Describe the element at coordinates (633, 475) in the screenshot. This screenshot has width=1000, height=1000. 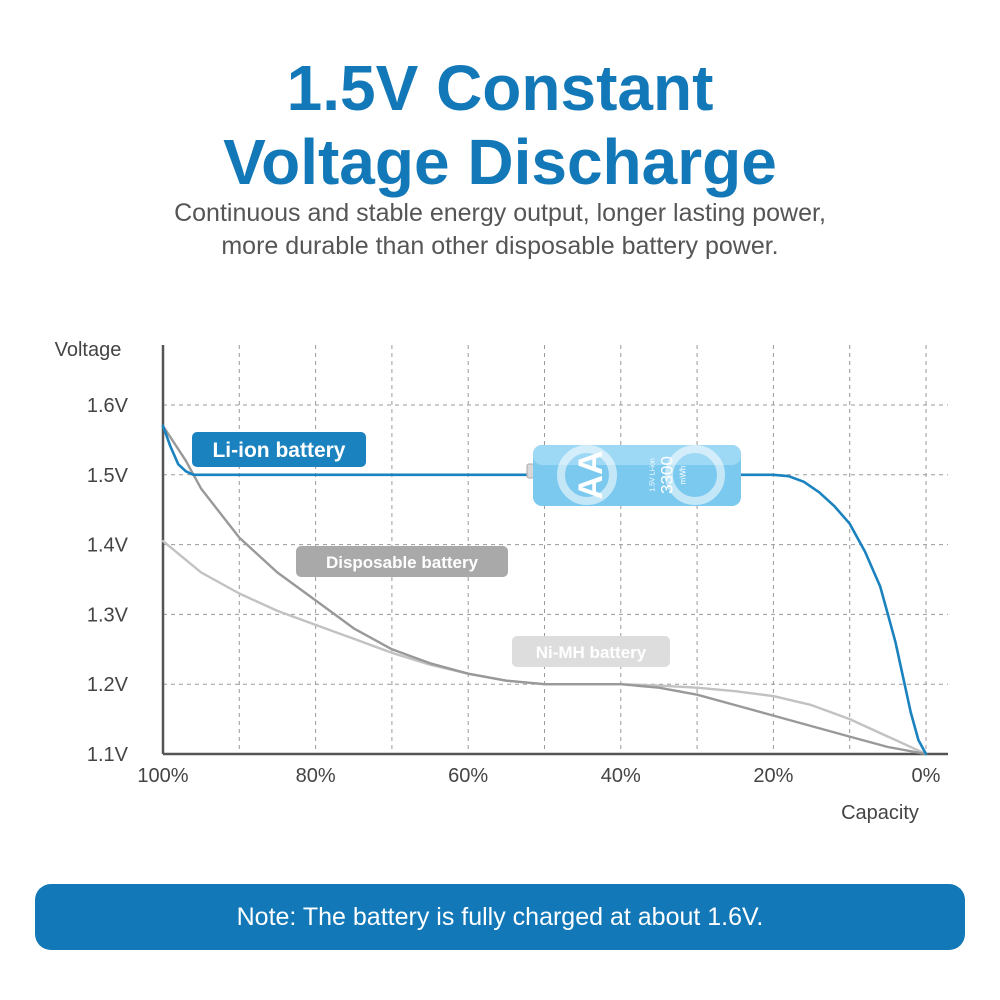
I see `aa-battery-illustration: AA 1.5V Li-ion 3300 mWh` at that location.